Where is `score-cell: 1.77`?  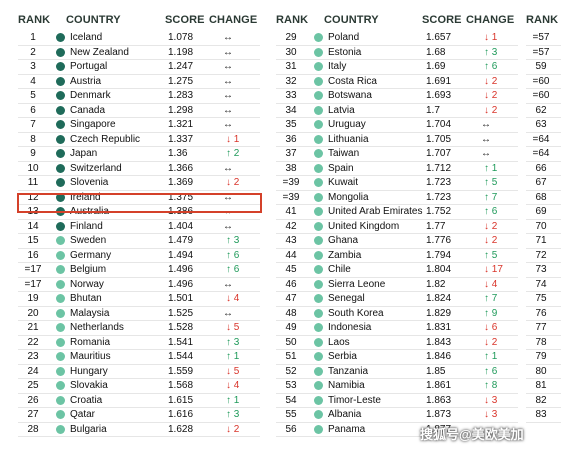
score-cell: 1.77 is located at coordinates (436, 226).